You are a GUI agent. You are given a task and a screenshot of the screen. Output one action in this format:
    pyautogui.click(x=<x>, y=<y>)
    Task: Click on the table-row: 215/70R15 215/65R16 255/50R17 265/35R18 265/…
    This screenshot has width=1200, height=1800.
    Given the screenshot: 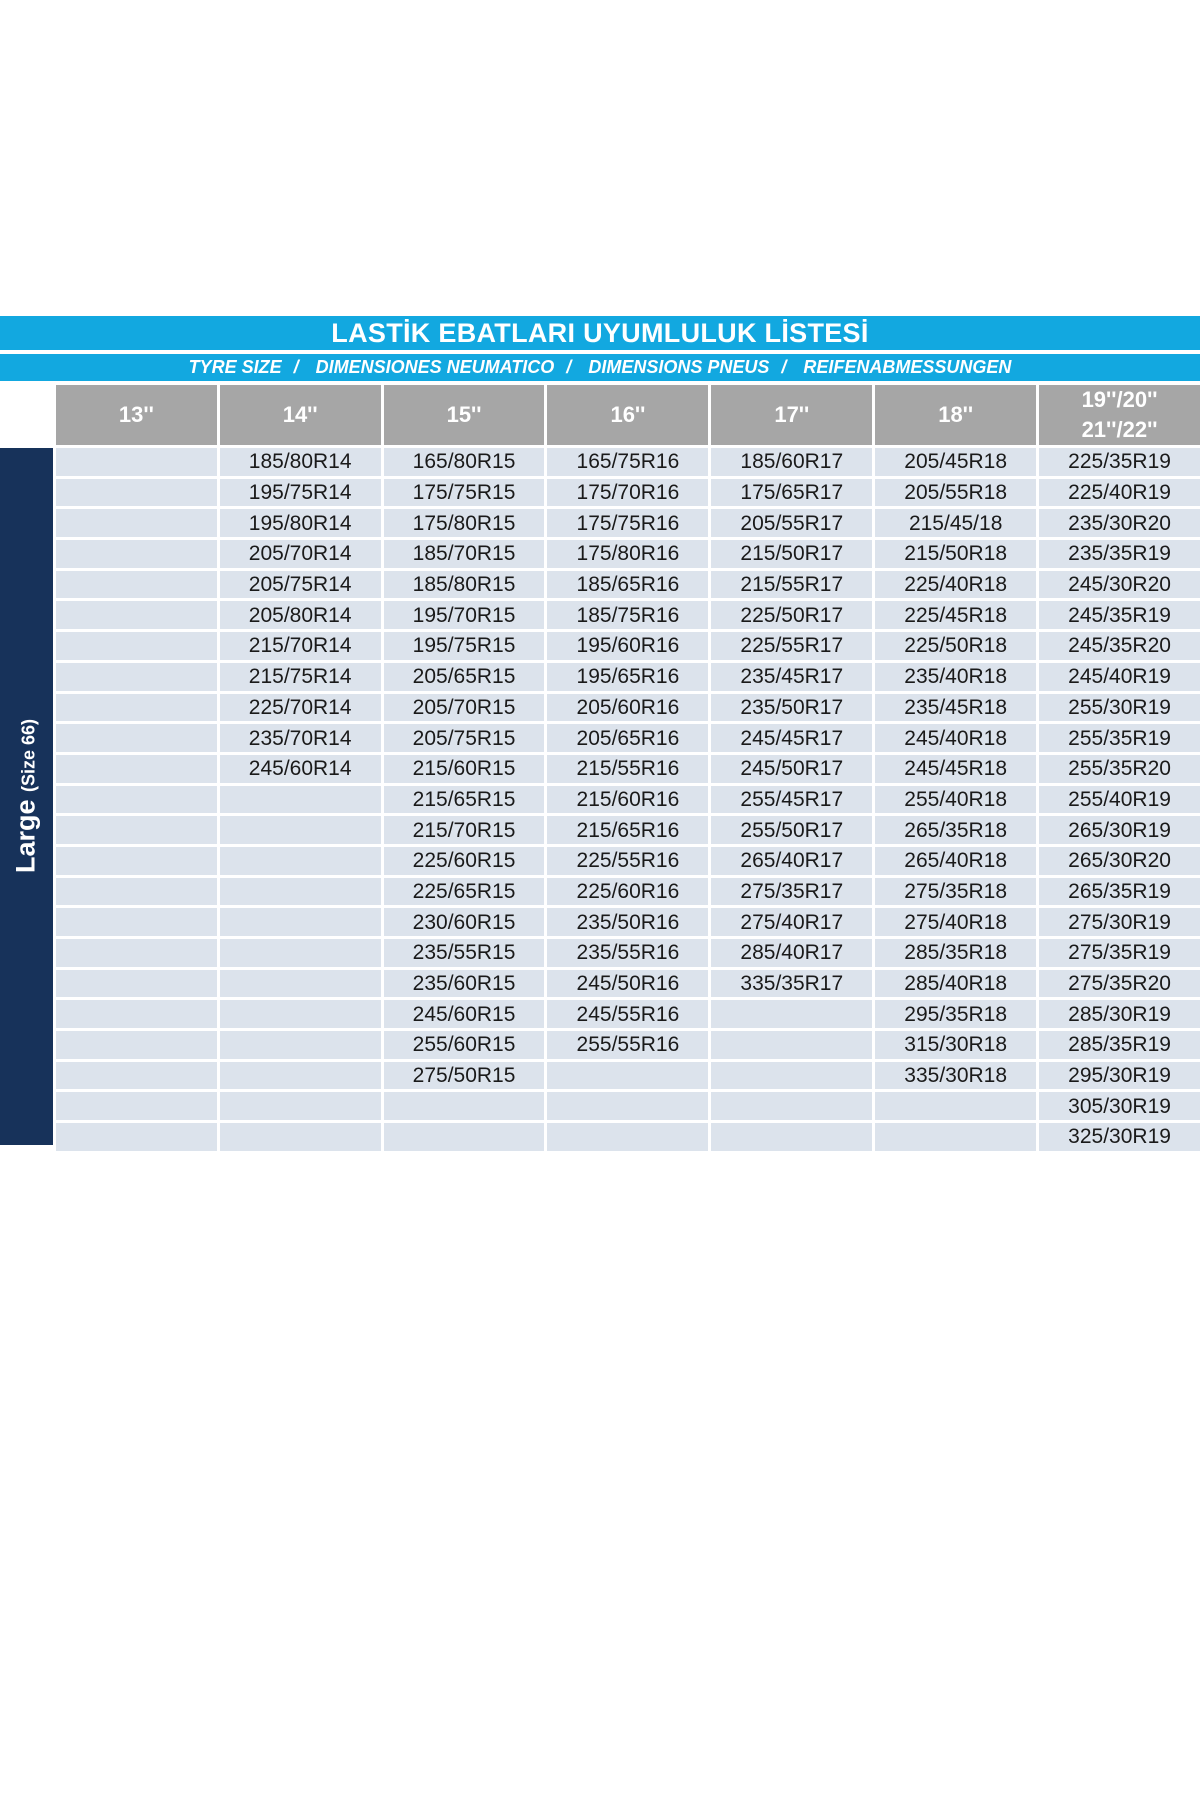 What is the action you would take?
    pyautogui.click(x=628, y=830)
    